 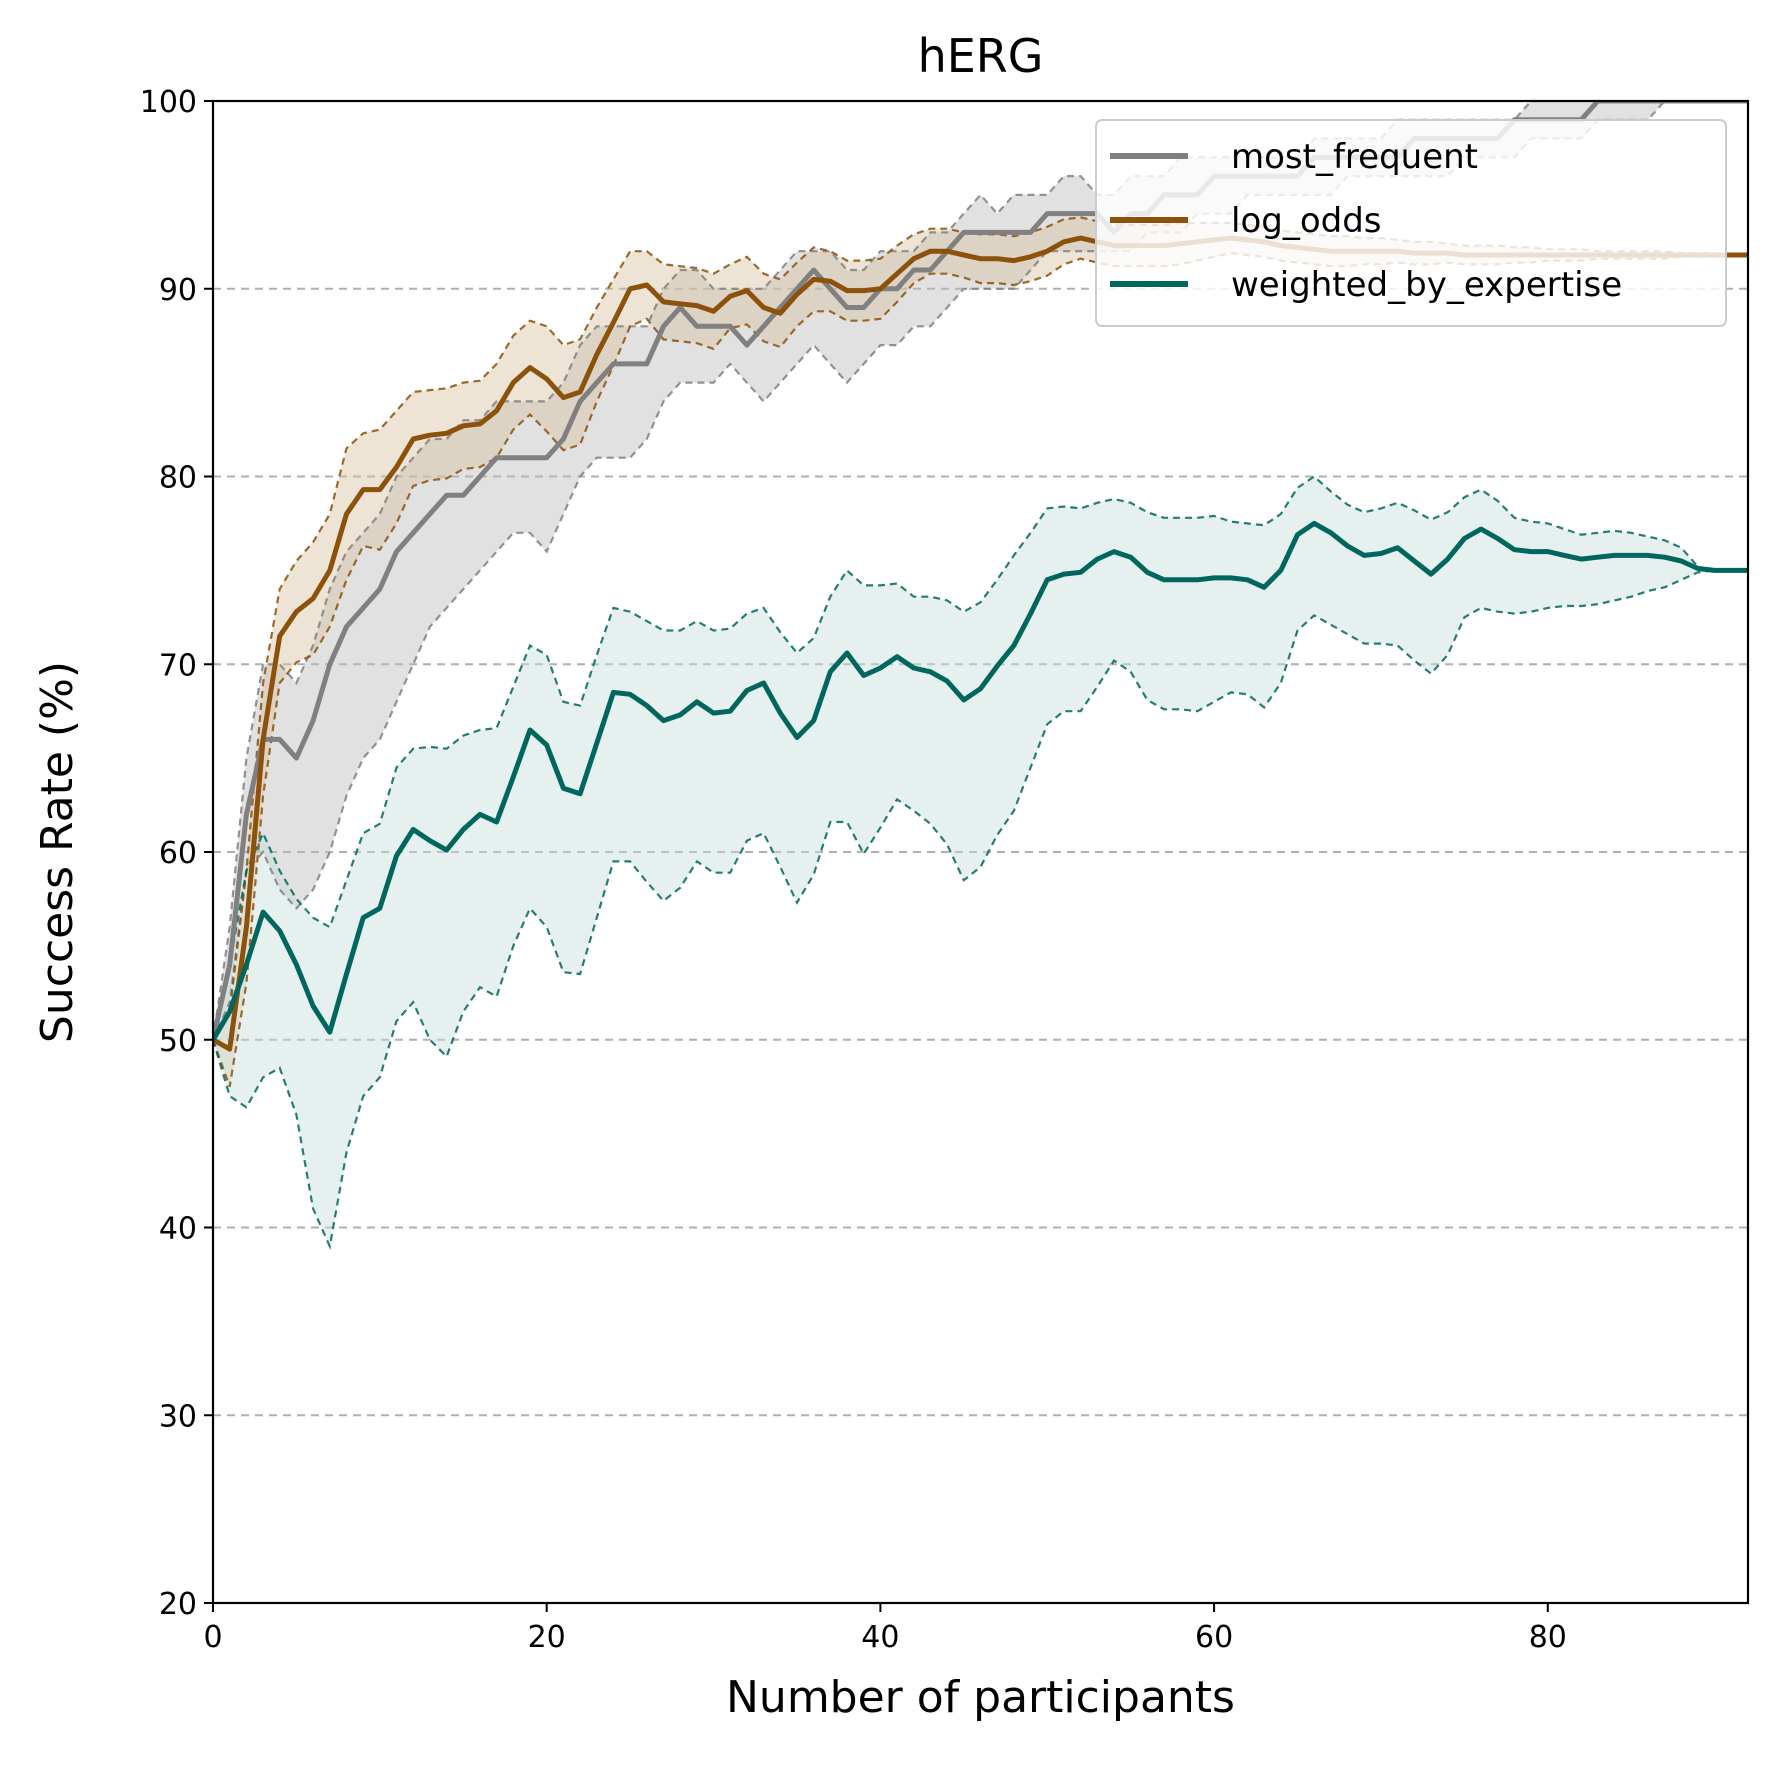 What do you see at coordinates (178, 478) in the screenshot?
I see `y-tick-label: 80` at bounding box center [178, 478].